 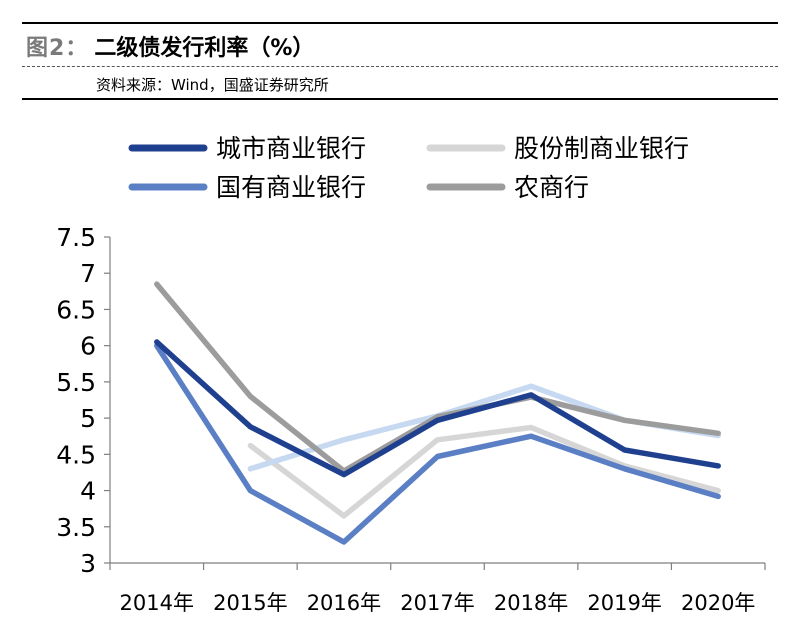 What do you see at coordinates (437, 603) in the screenshot?
I see `x-tick-label: 2017年` at bounding box center [437, 603].